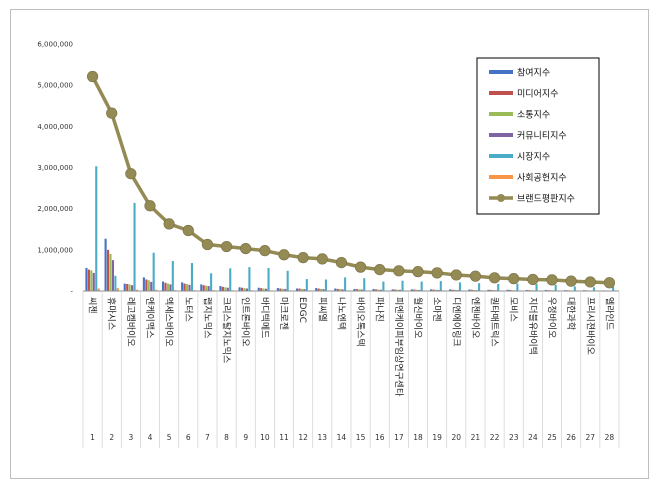 This screenshot has height=489, width=660. I want to click on x-tick-label: 대한과학, so click(570, 313).